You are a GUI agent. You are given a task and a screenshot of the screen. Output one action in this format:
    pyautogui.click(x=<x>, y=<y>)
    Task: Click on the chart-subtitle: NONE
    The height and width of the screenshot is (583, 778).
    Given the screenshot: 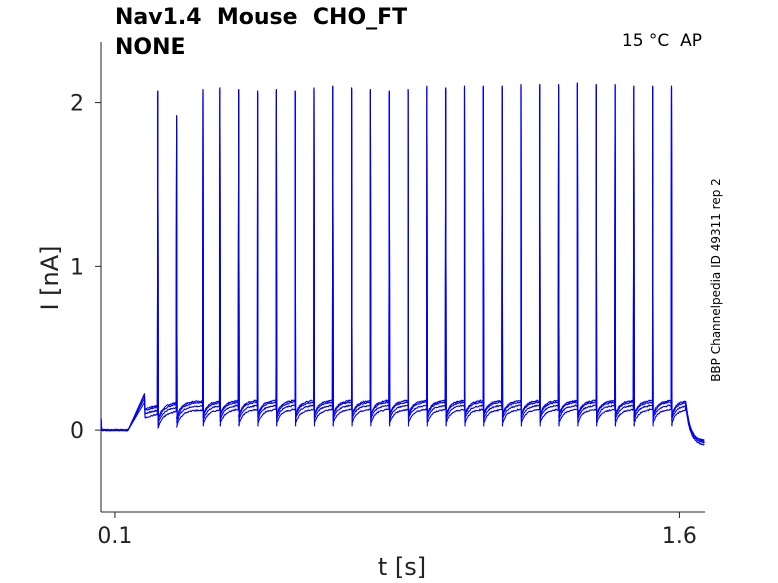 What is the action you would take?
    pyautogui.click(x=150, y=47)
    